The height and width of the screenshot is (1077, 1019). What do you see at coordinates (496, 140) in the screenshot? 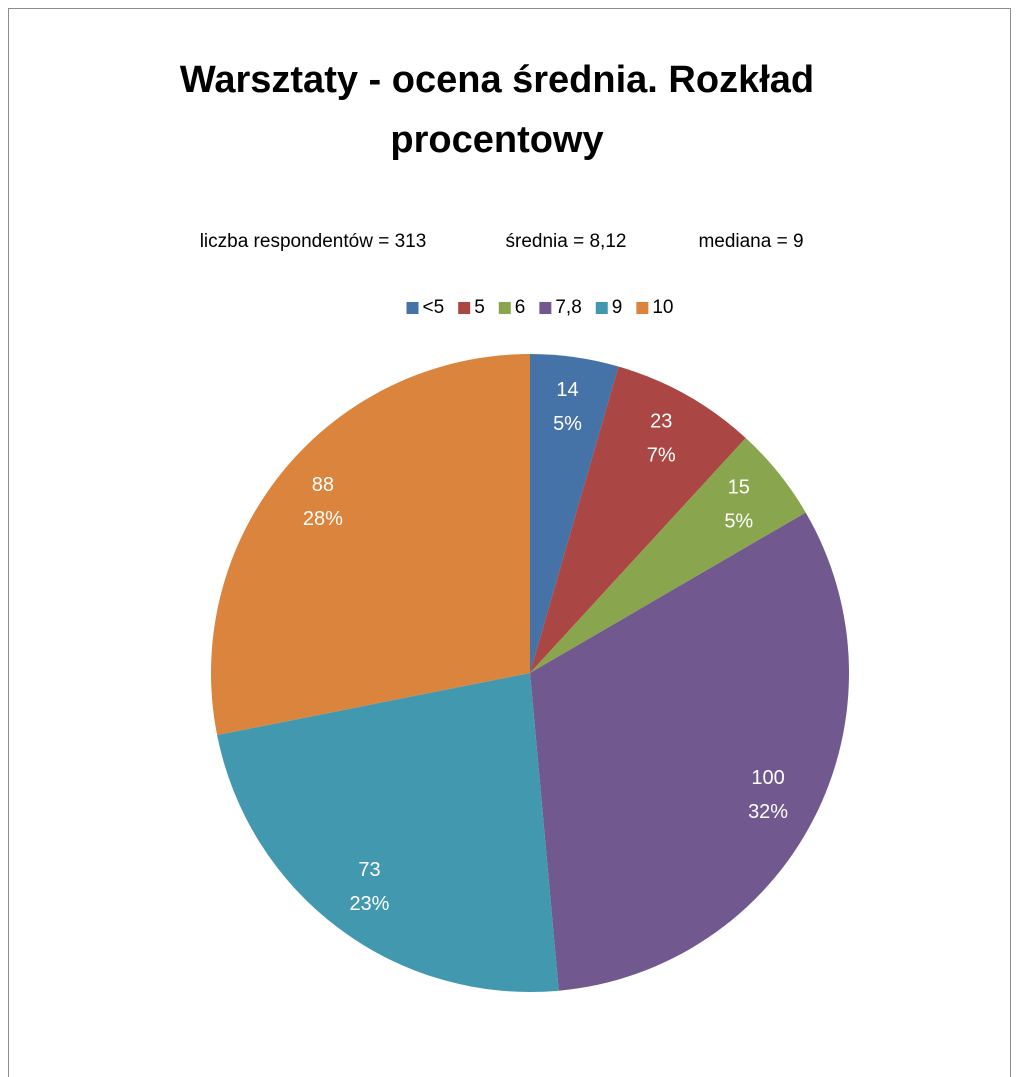
I see `chart-title: procentowy` at bounding box center [496, 140].